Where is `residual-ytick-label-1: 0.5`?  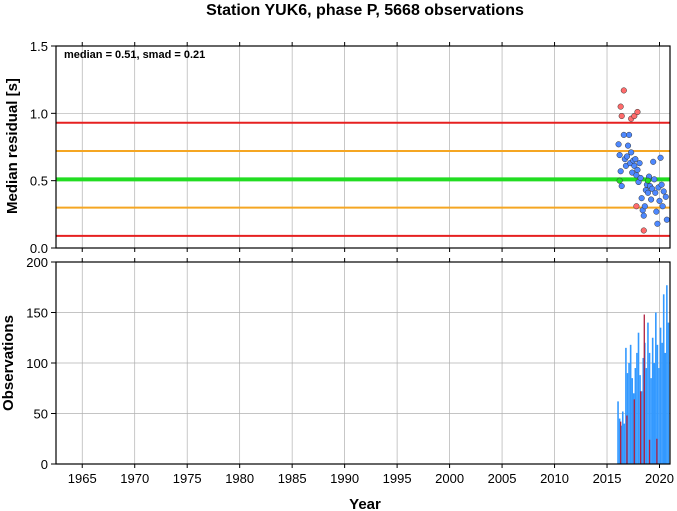
residual-ytick-label-1: 0.5 is located at coordinates (39, 181).